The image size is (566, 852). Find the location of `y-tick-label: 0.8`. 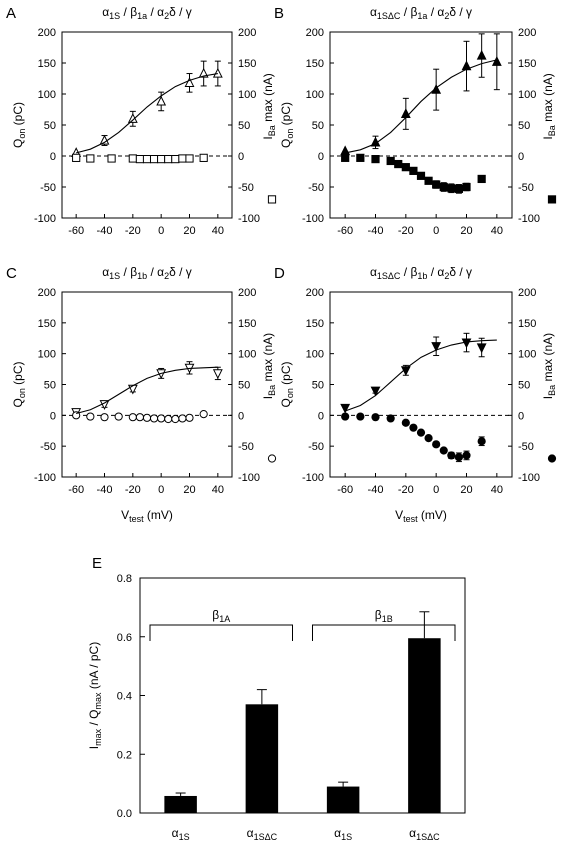

y-tick-label: 0.8 is located at coordinates (124, 579).